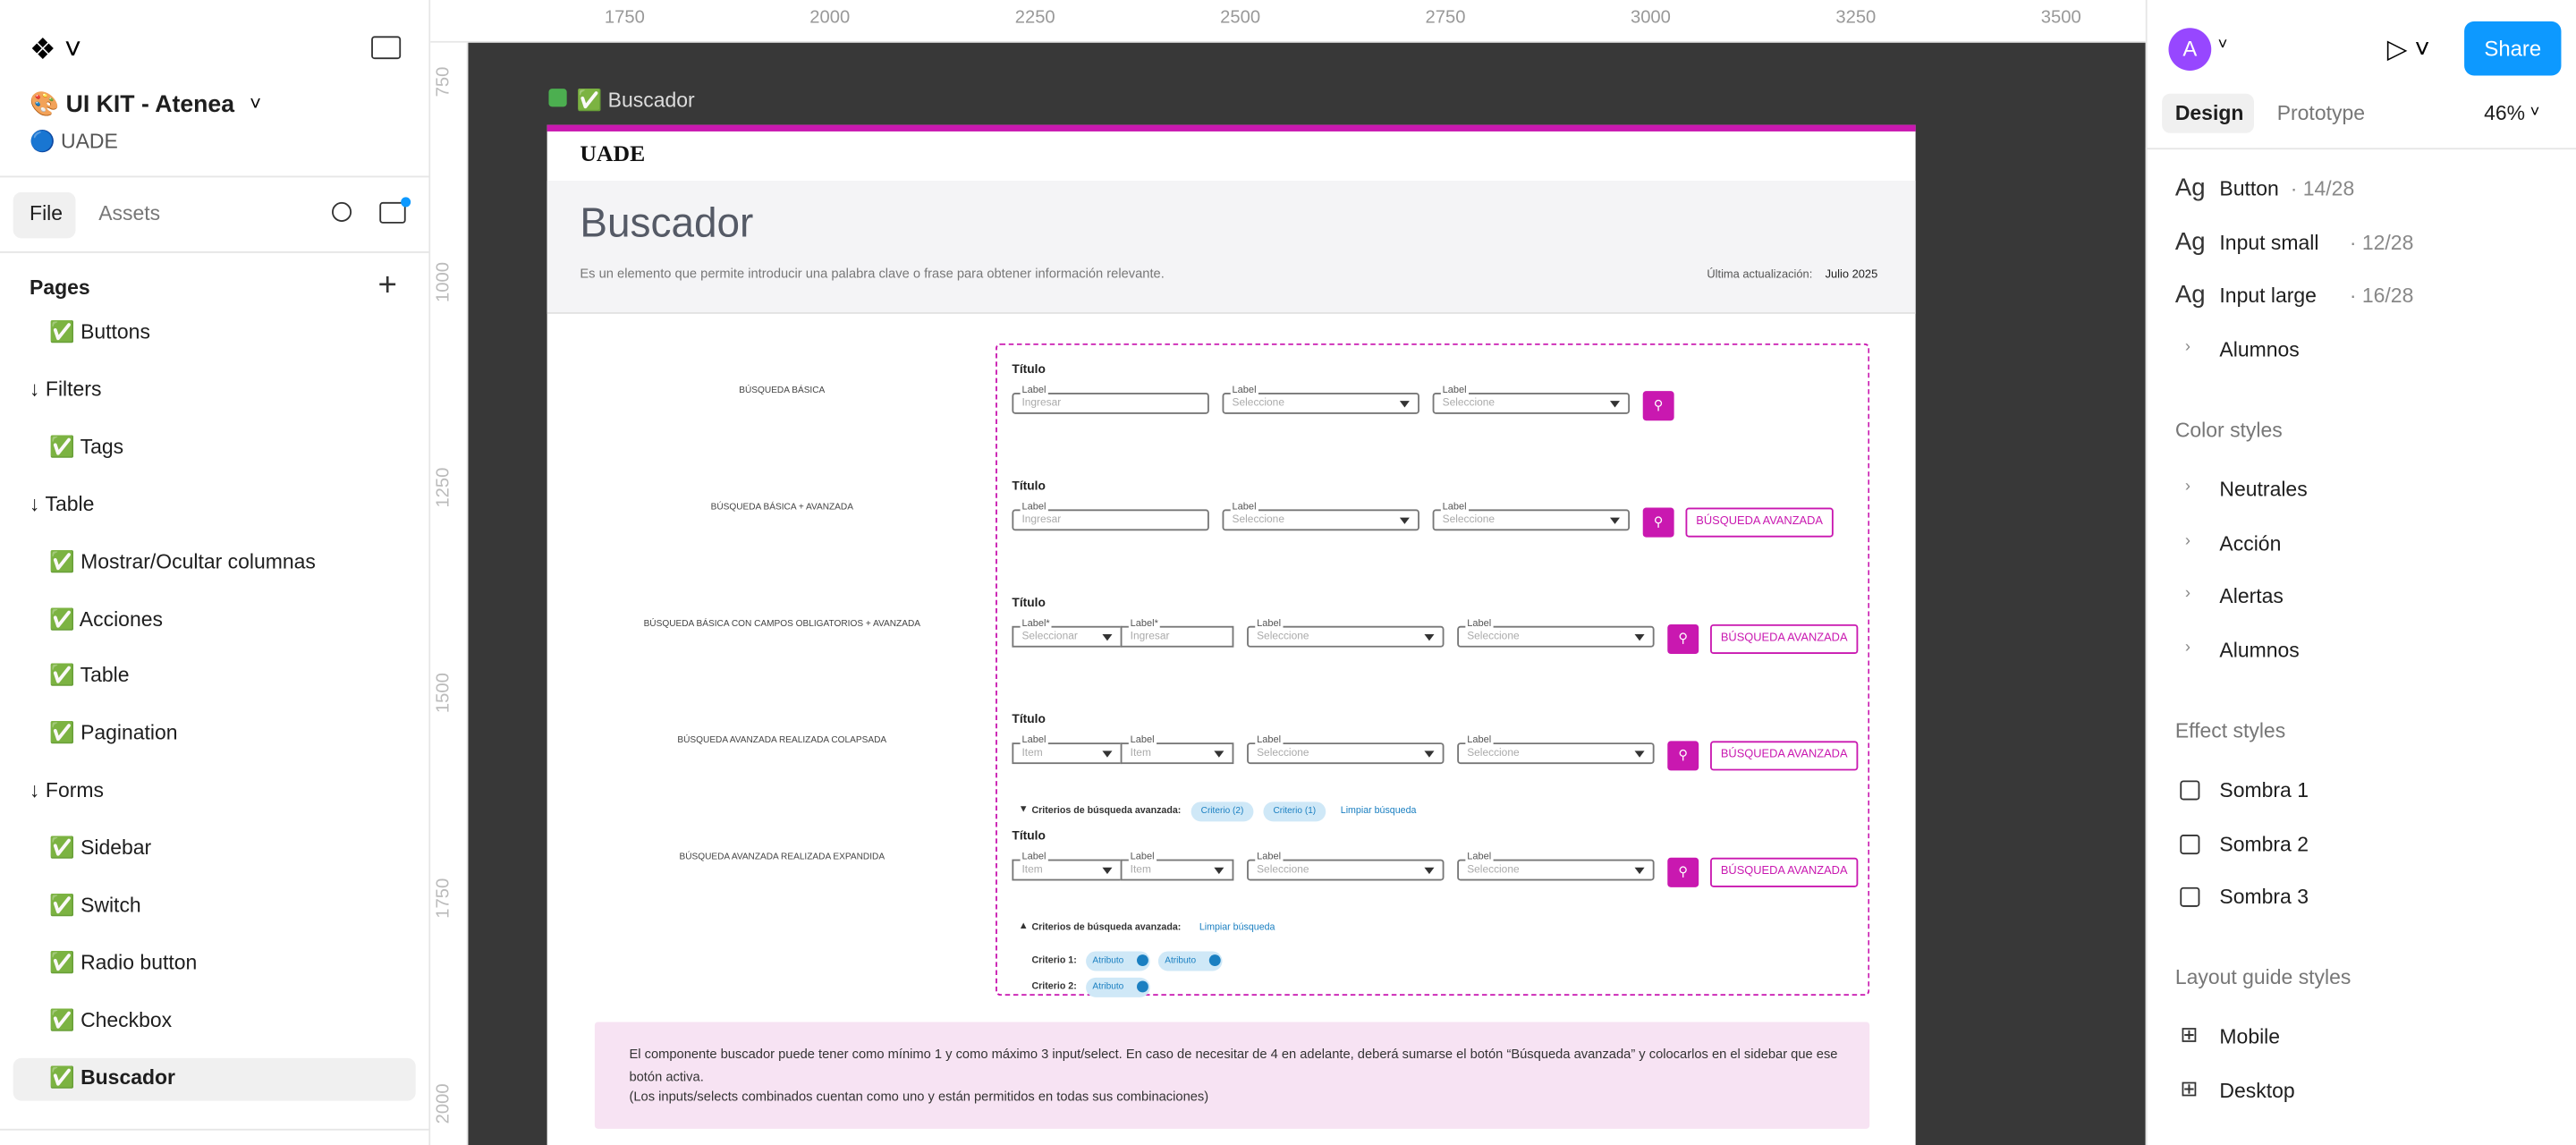 This screenshot has height=1145, width=2576. Describe the element at coordinates (2264, 790) in the screenshot. I see `effect-style: Sombra 1` at that location.